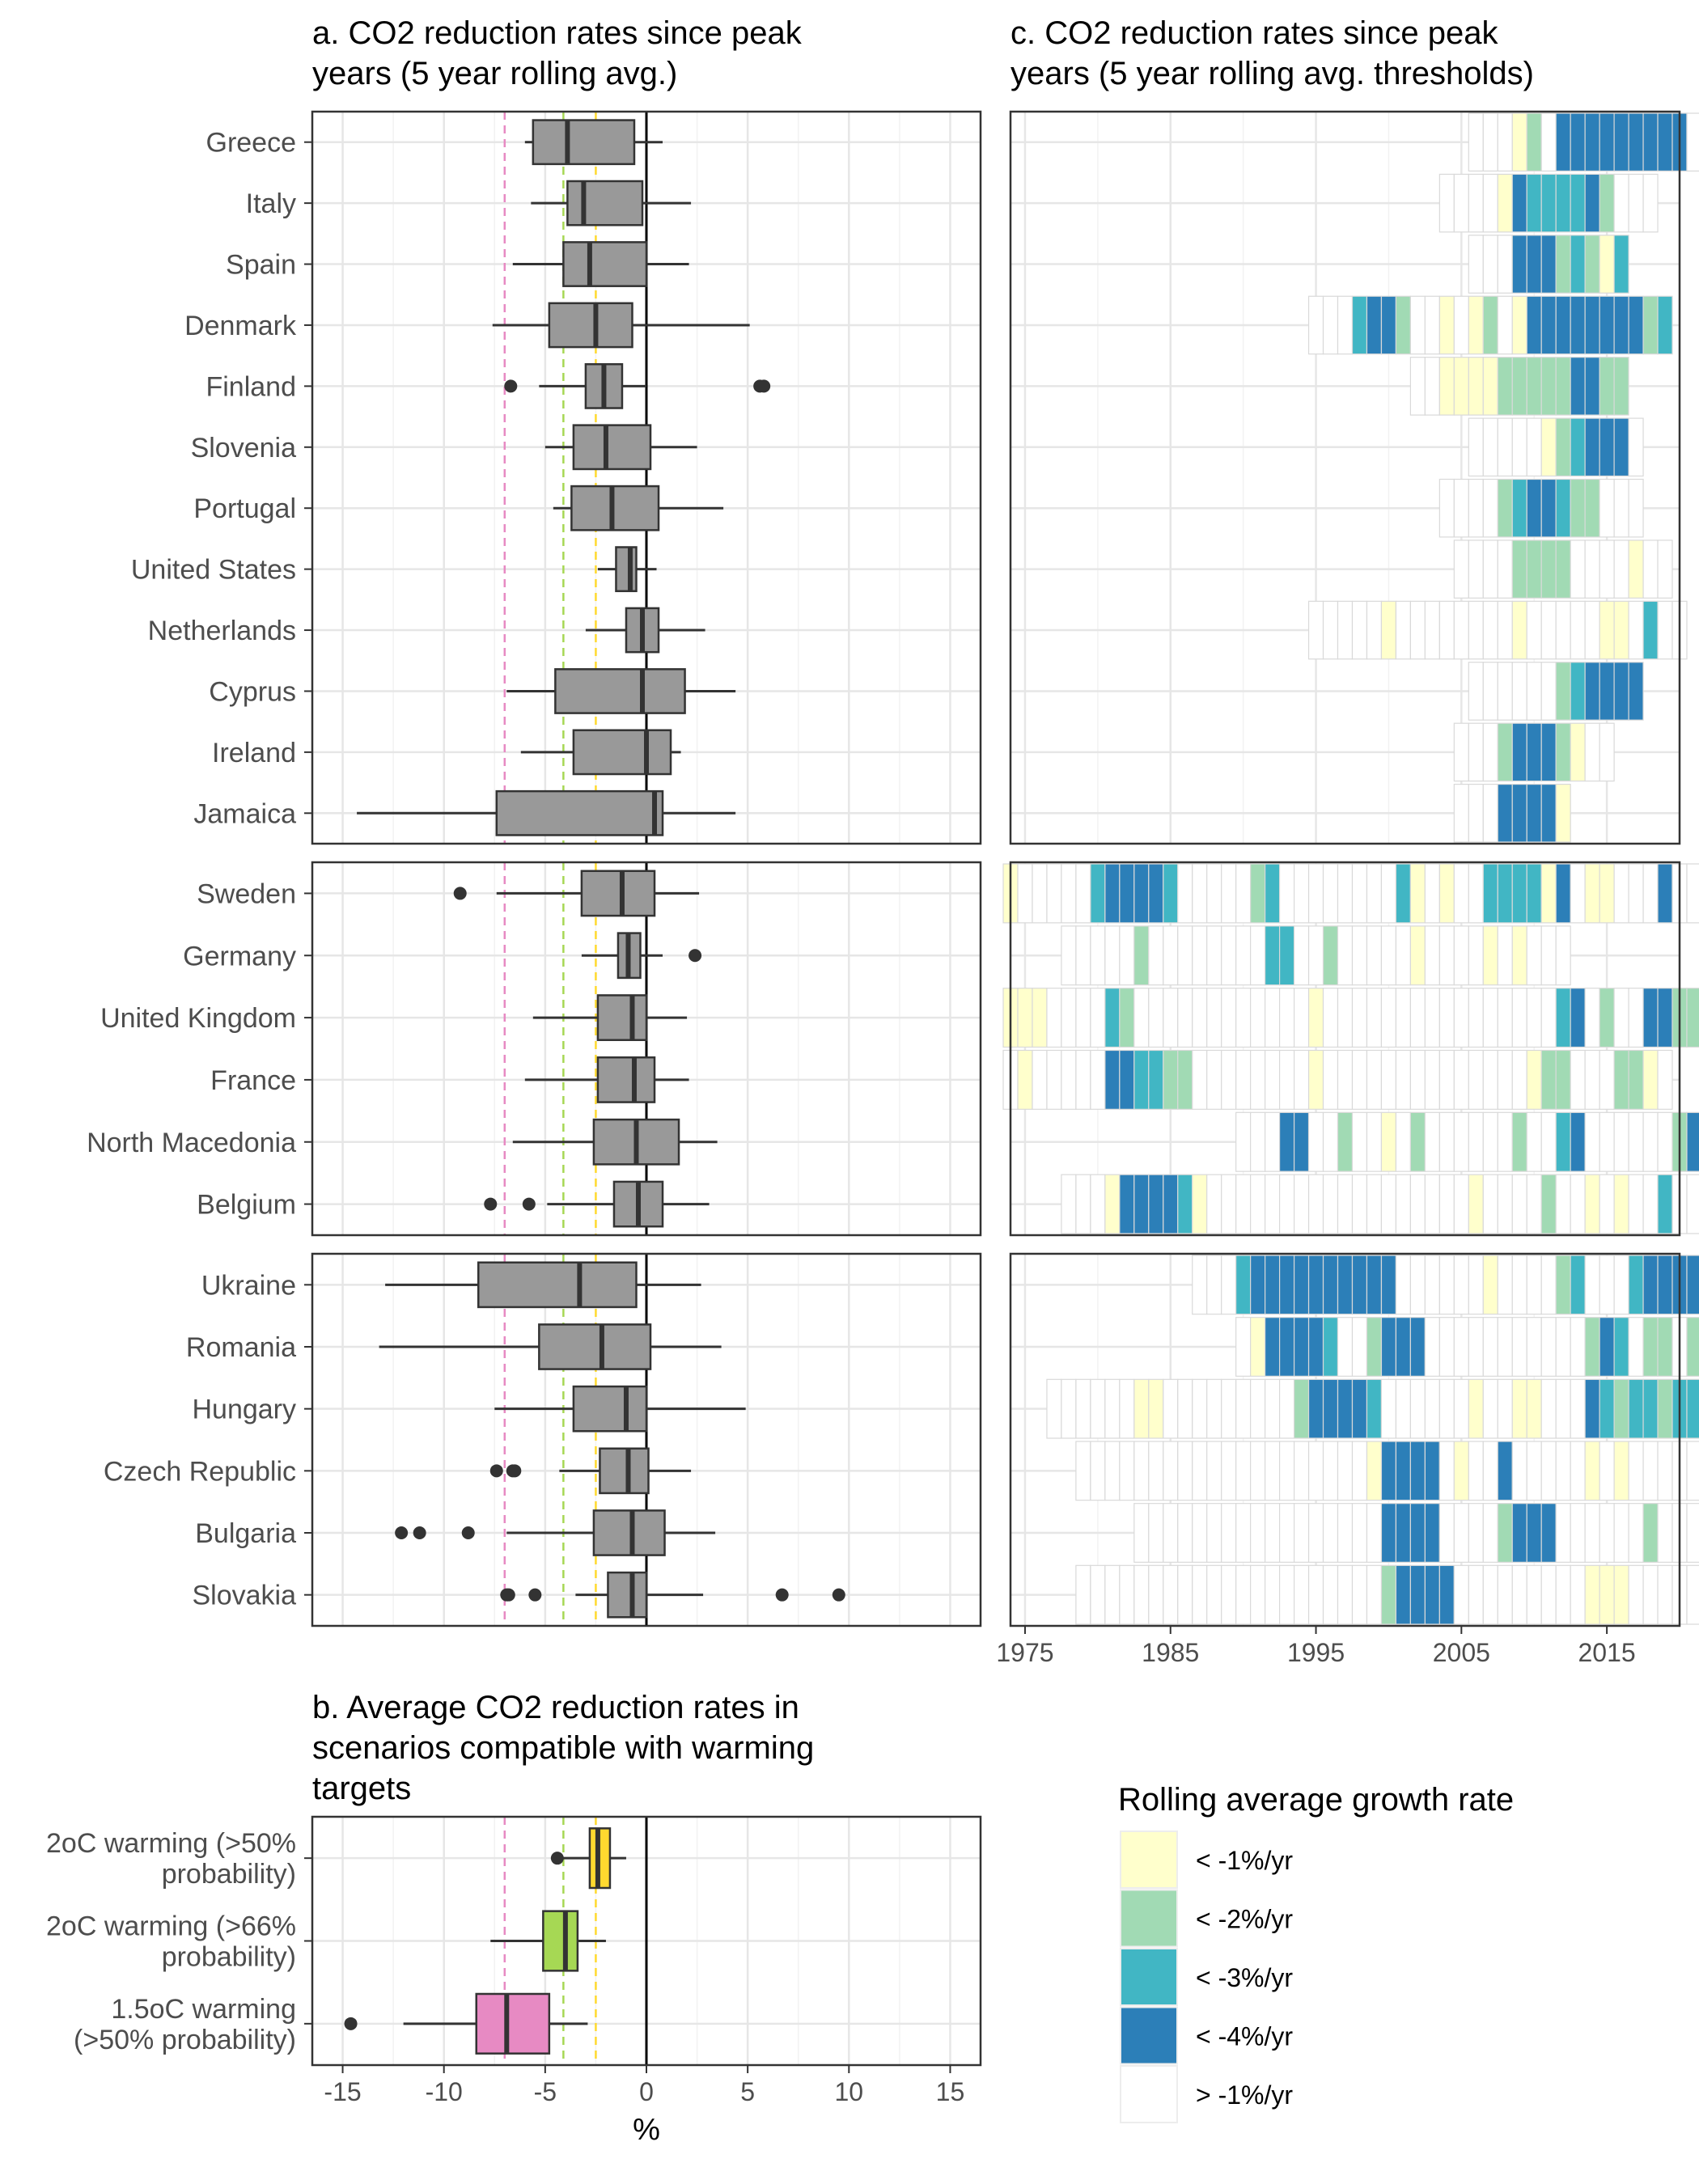  I want to click on panel-b-title-line-3: targets, so click(361, 1788).